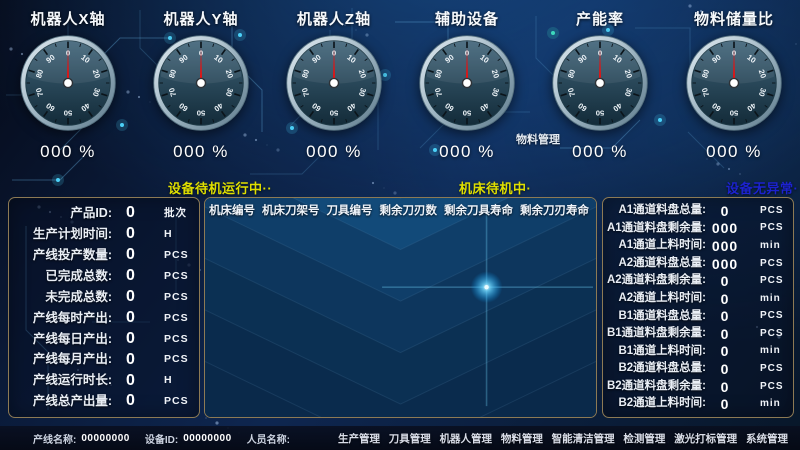  Describe the element at coordinates (359, 438) in the screenshot. I see `footer-menu-item-1: 生产管理` at that location.